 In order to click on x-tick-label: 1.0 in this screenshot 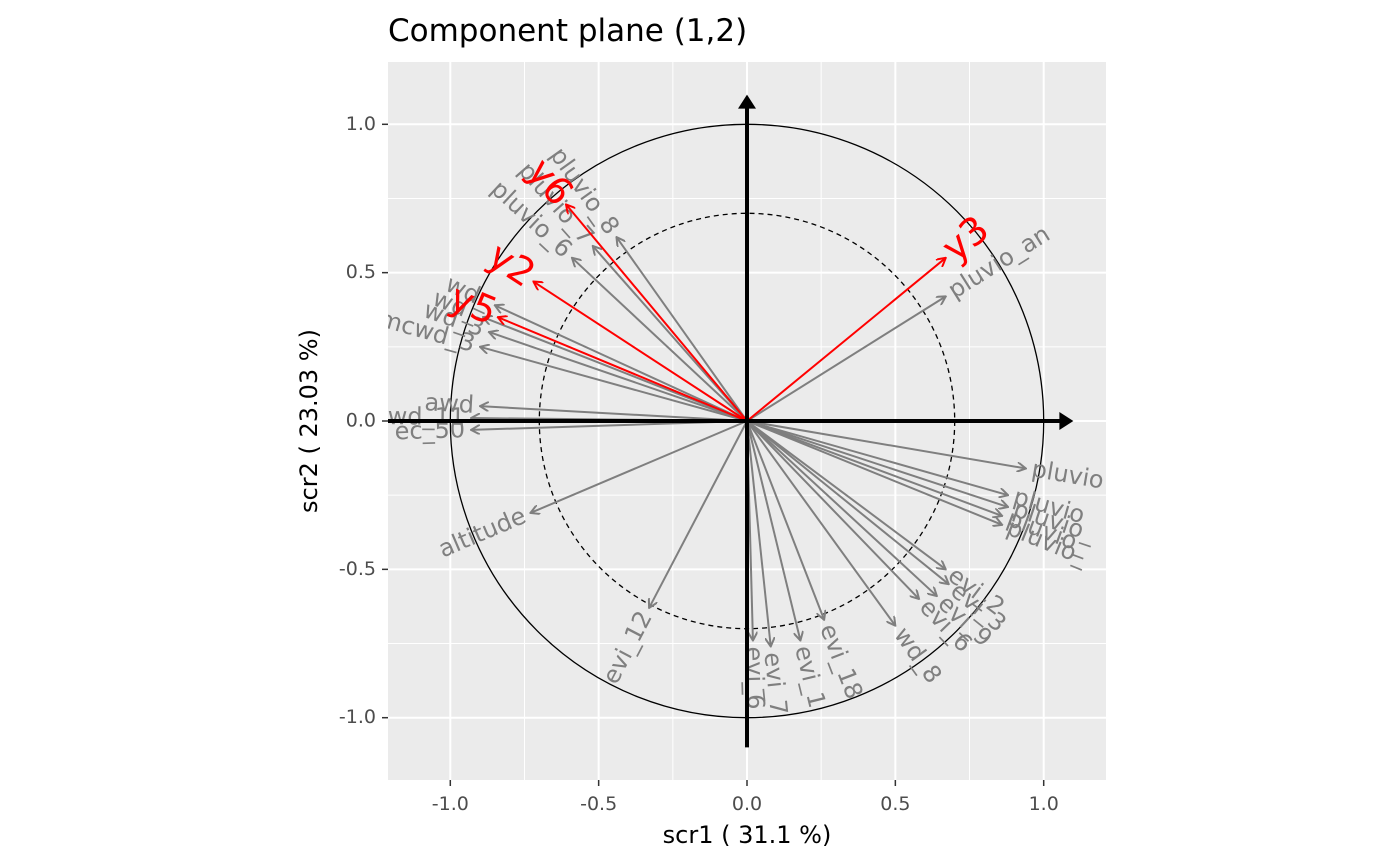, I will do `click(1044, 804)`.